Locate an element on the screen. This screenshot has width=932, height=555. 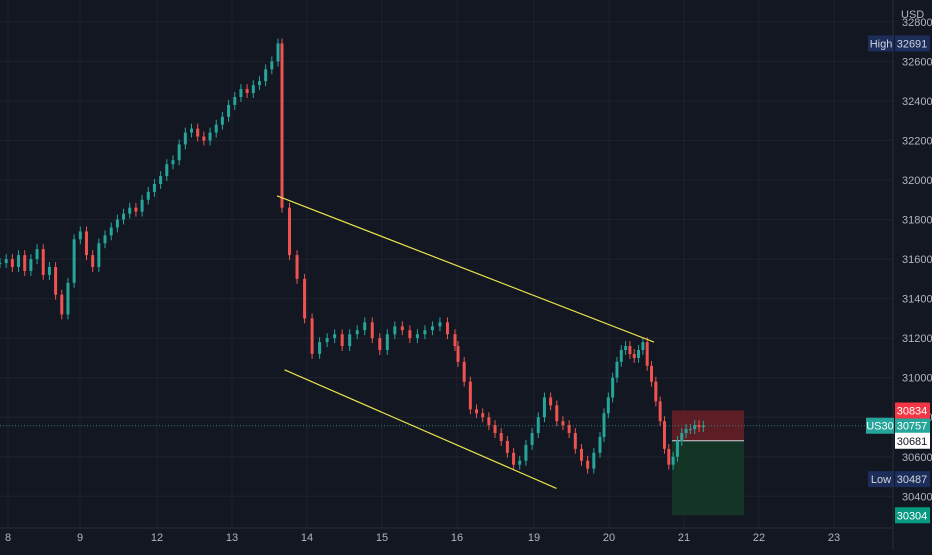
y-tick-label: 31800 is located at coordinates (917, 221).